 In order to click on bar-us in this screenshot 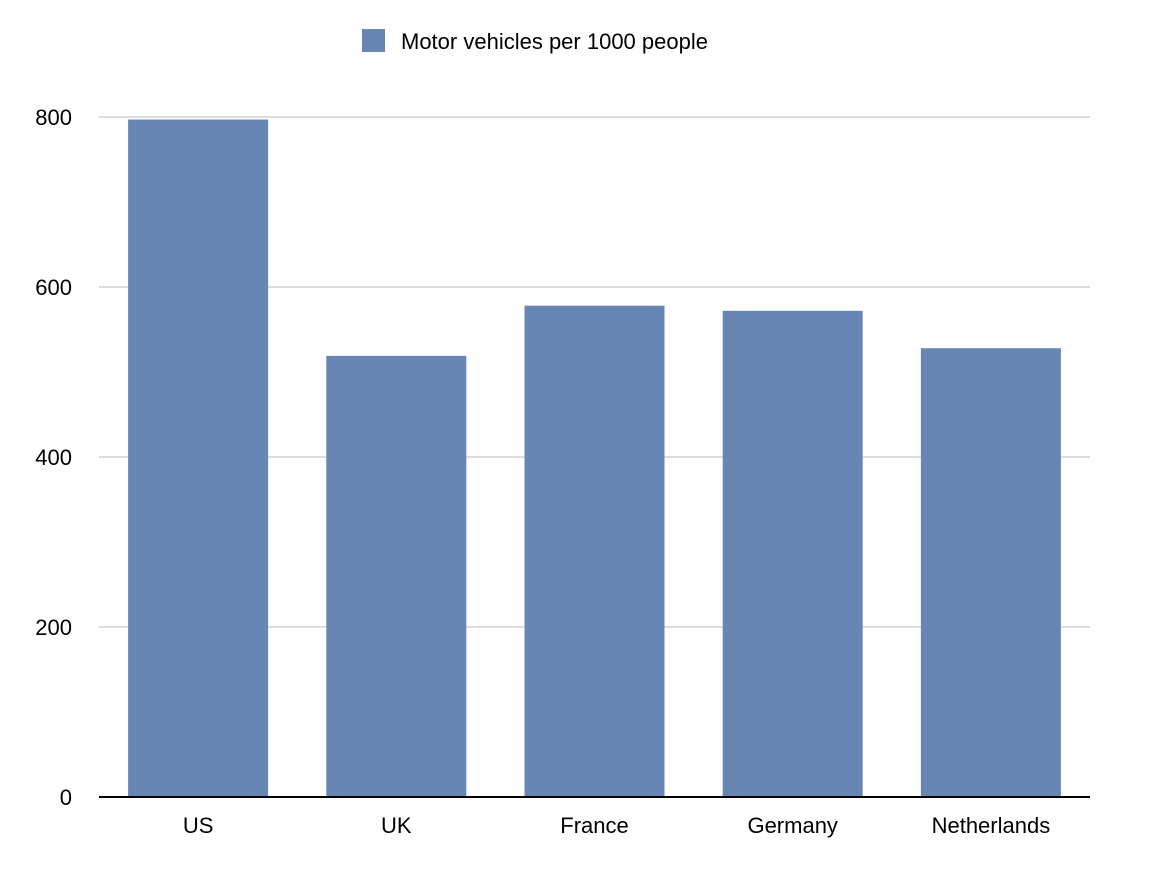, I will do `click(198, 458)`.